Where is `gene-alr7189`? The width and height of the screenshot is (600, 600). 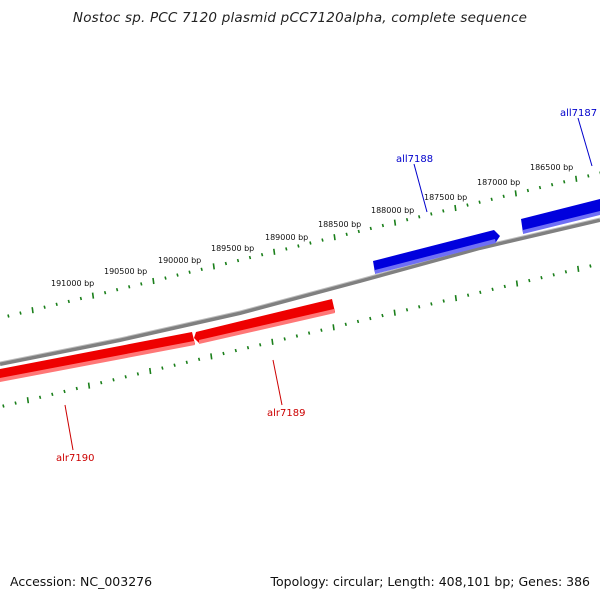 gene-alr7189 is located at coordinates (264, 321).